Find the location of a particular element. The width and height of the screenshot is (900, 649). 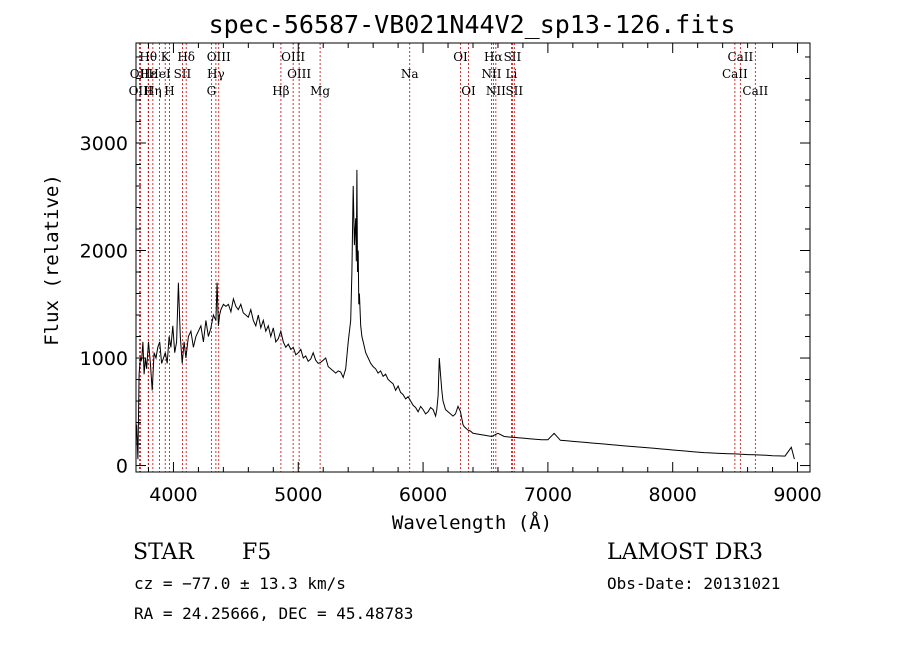

object-subclass: F5 is located at coordinates (256, 552).